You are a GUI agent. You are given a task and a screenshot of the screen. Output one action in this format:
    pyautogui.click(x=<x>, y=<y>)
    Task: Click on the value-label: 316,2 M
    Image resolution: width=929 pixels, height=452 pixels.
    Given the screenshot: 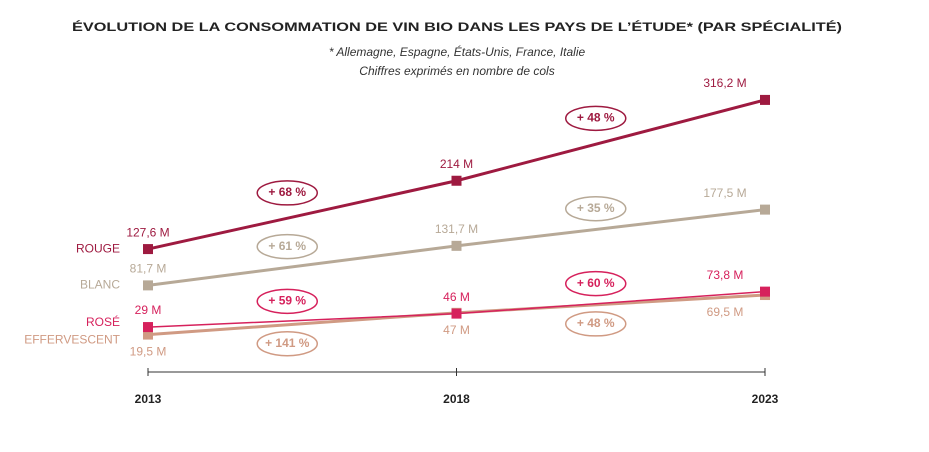 What is the action you would take?
    pyautogui.click(x=724, y=83)
    